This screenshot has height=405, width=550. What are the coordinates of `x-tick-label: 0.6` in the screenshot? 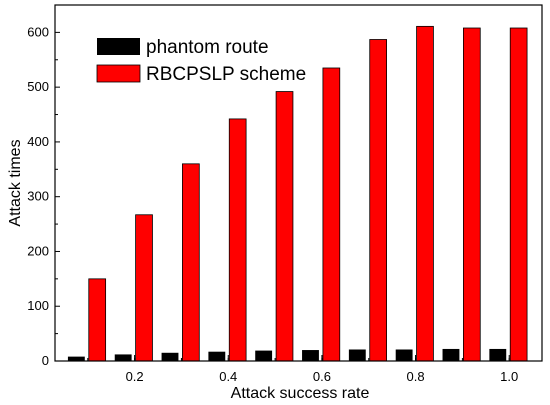 It's located at (322, 376).